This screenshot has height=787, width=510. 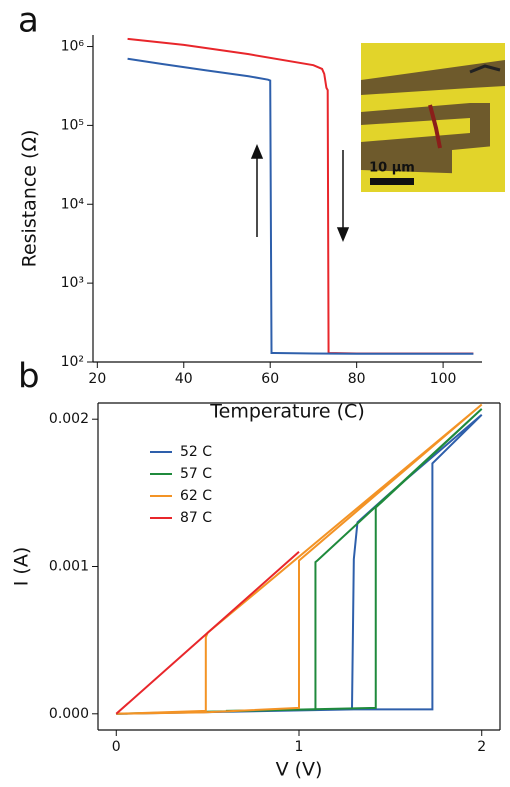 I want to click on y-tick-label: 0.001, so click(x=69, y=567).